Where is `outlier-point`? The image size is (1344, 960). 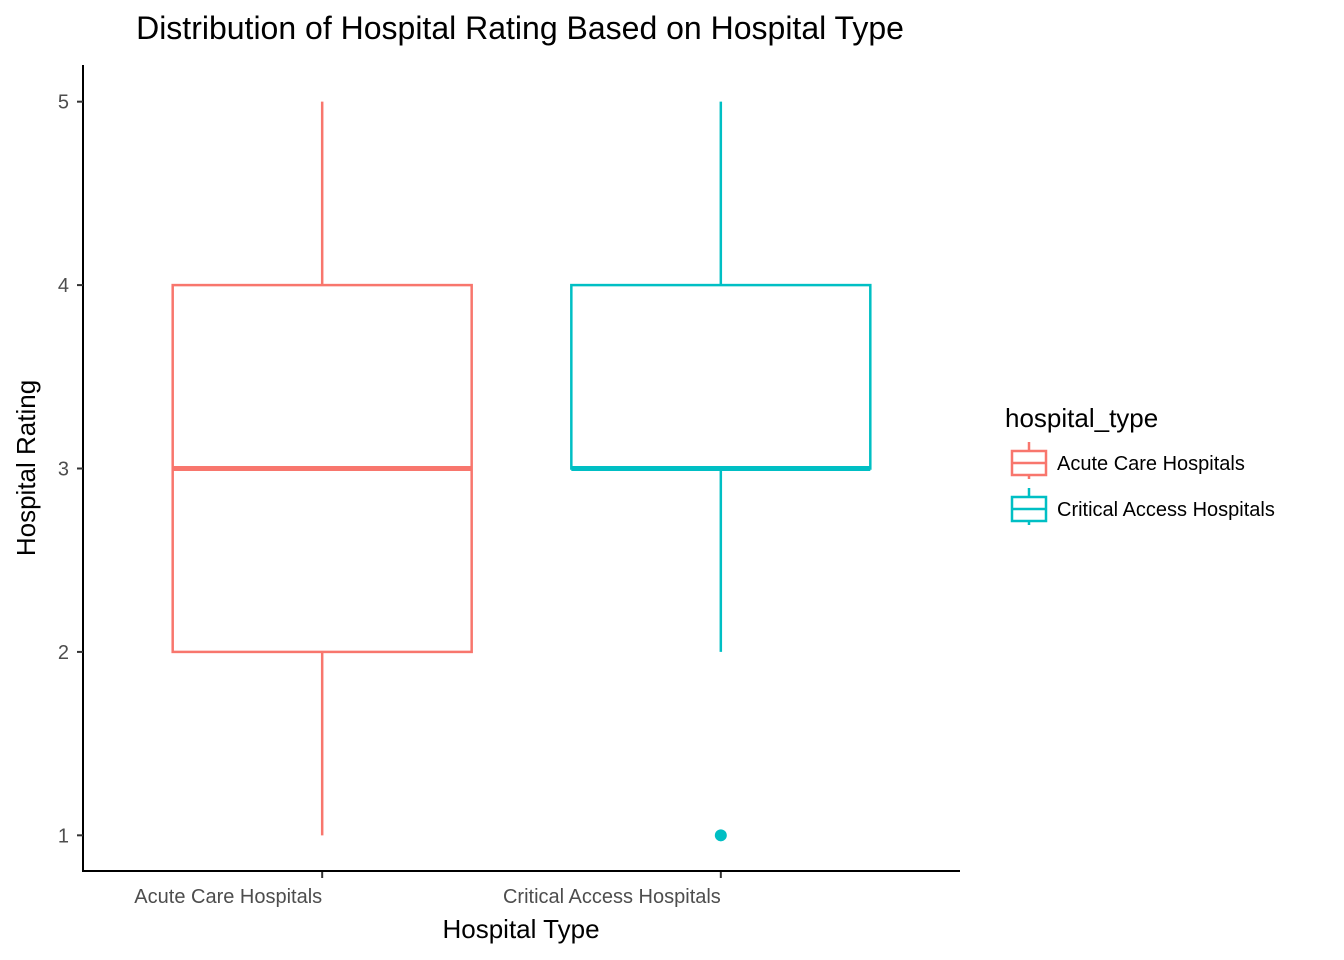
outlier-point is located at coordinates (720, 835).